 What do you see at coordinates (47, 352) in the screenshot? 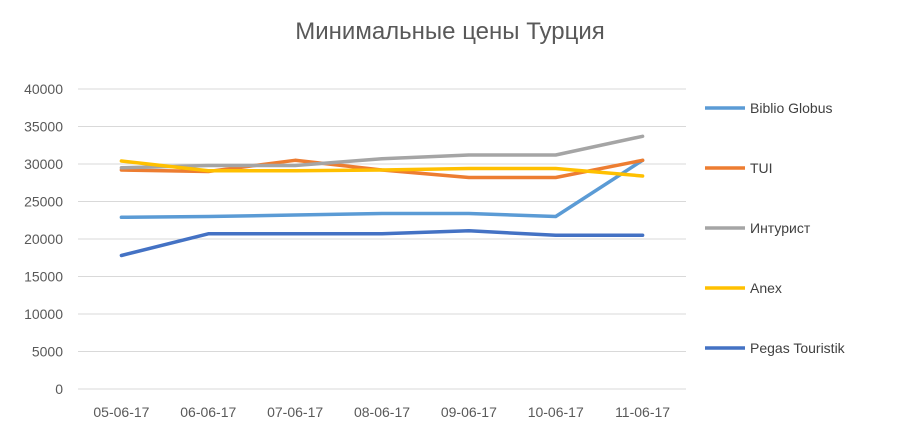
I see `y-tick-label: 5000` at bounding box center [47, 352].